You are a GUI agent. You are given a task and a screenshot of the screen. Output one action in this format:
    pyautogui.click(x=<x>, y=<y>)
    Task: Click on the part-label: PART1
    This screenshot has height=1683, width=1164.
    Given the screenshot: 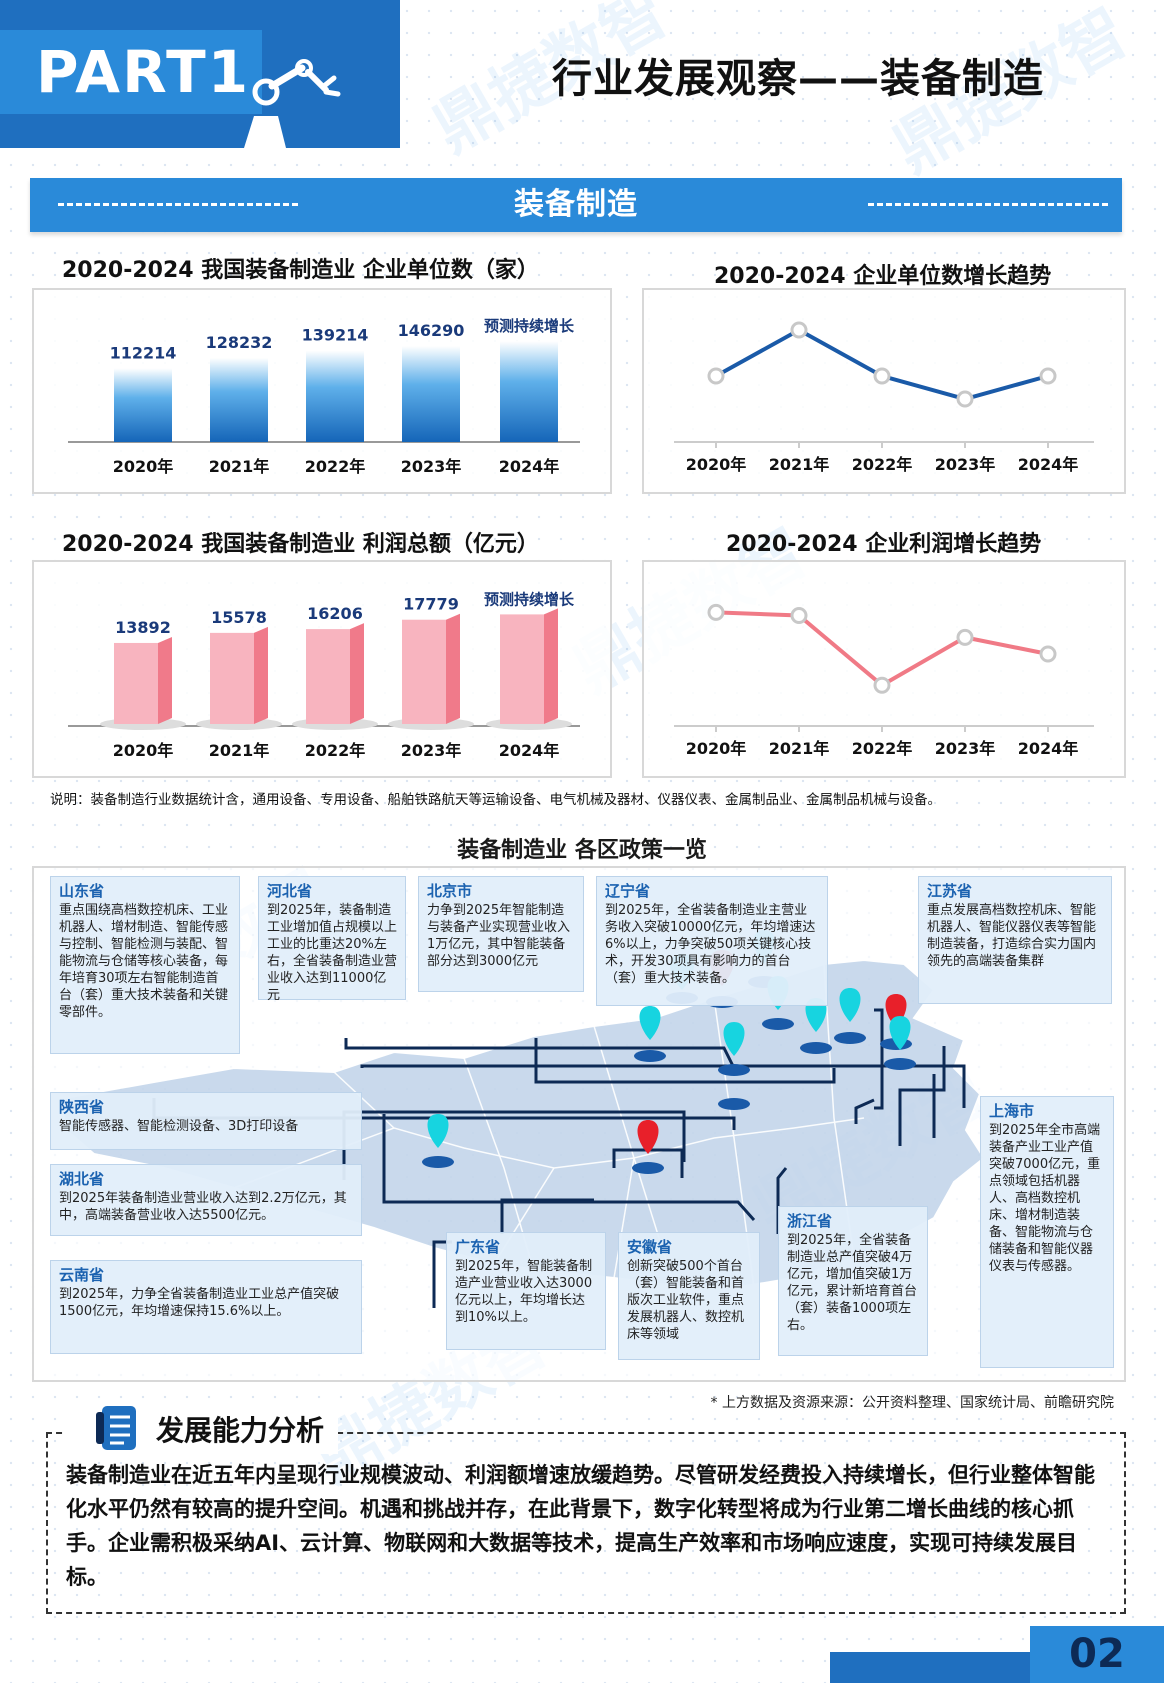 What is the action you would take?
    pyautogui.click(x=143, y=72)
    